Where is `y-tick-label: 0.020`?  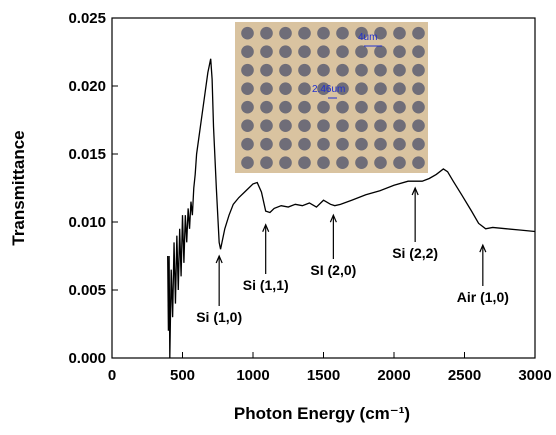
y-tick-label: 0.020 is located at coordinates (87, 86).